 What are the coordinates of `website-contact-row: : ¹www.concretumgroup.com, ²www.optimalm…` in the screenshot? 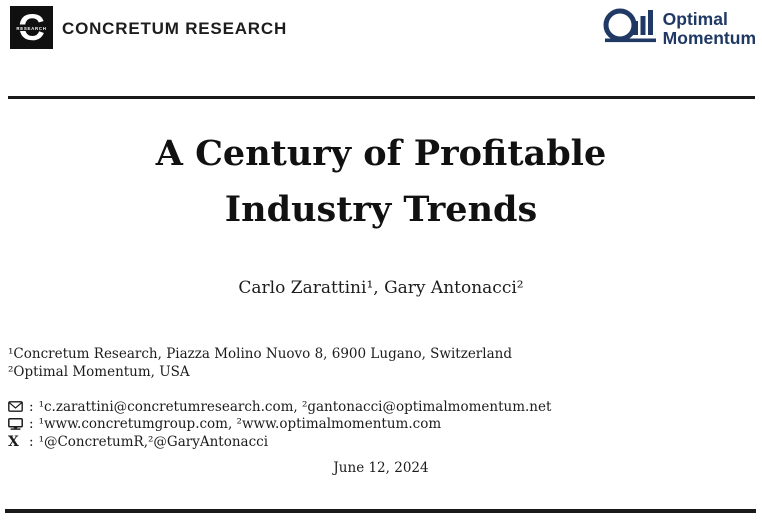 It's located at (381, 425).